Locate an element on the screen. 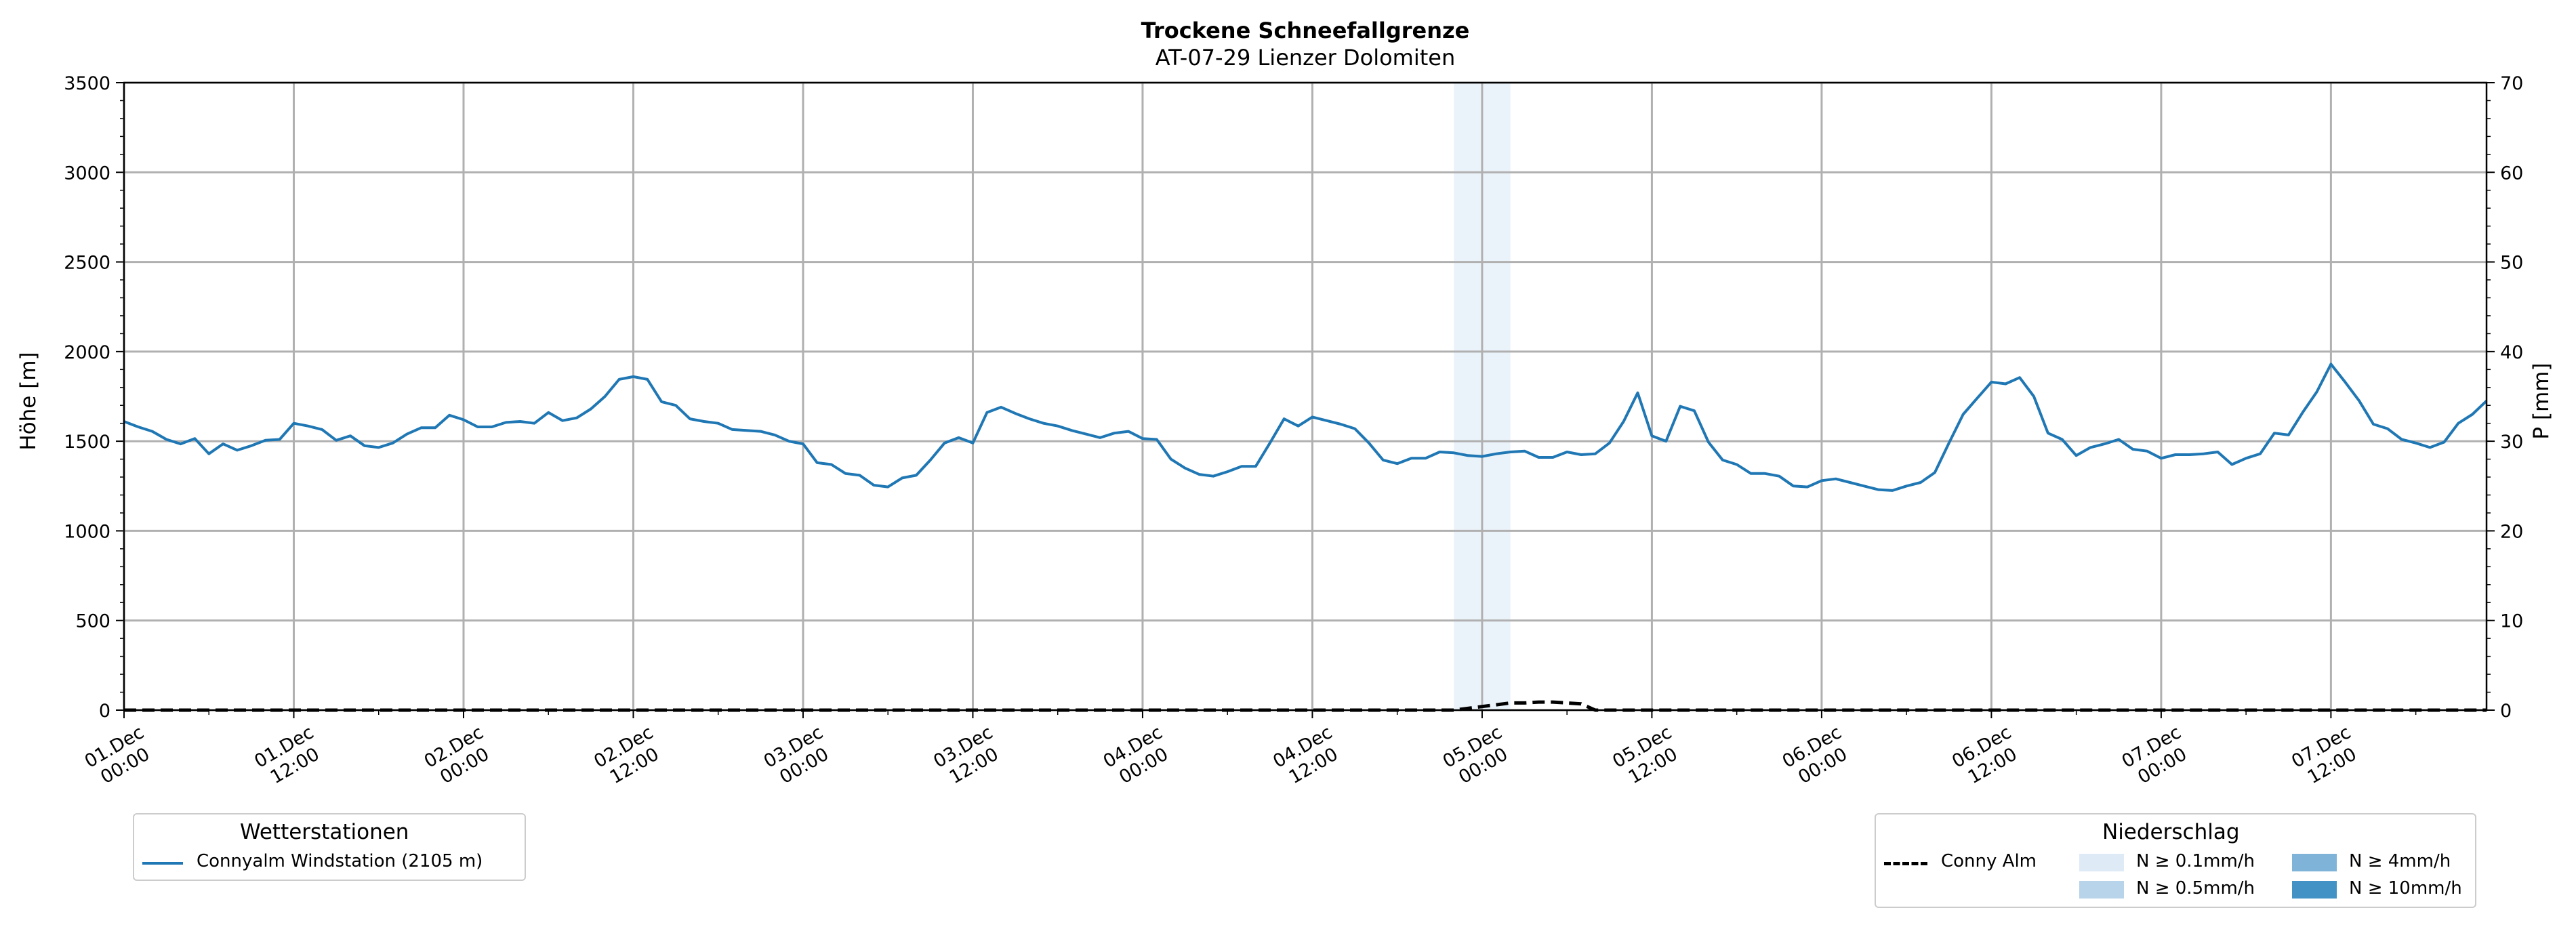  y-tick-label: 2500 is located at coordinates (87, 263).